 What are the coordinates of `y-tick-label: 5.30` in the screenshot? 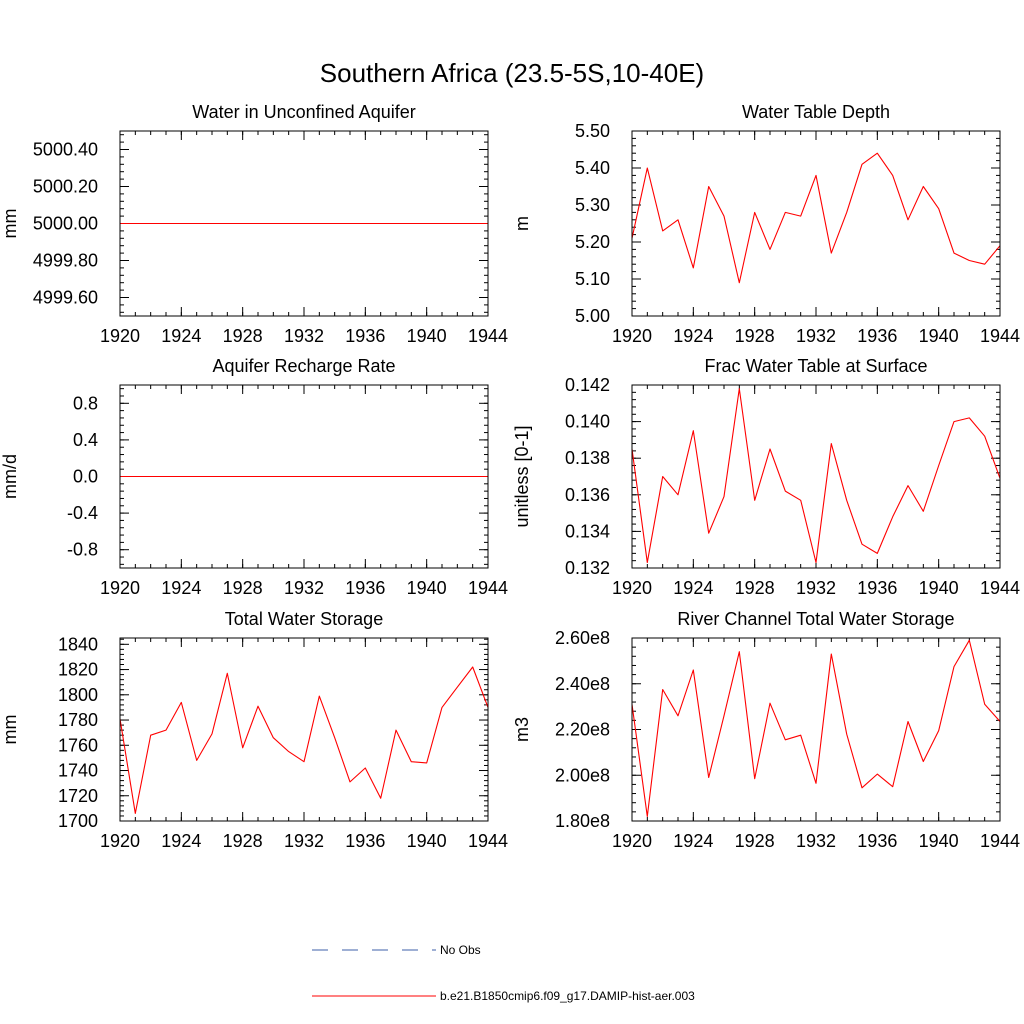 It's located at (592, 205).